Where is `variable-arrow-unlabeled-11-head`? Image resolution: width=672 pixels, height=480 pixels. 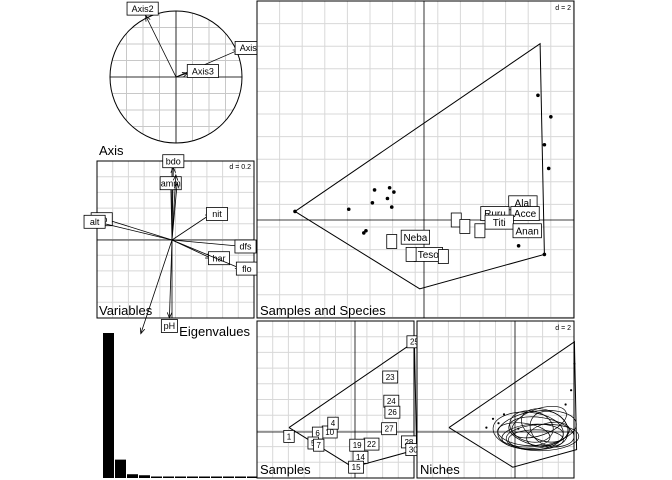 variable-arrow-unlabeled-11-head is located at coordinates (177, 185).